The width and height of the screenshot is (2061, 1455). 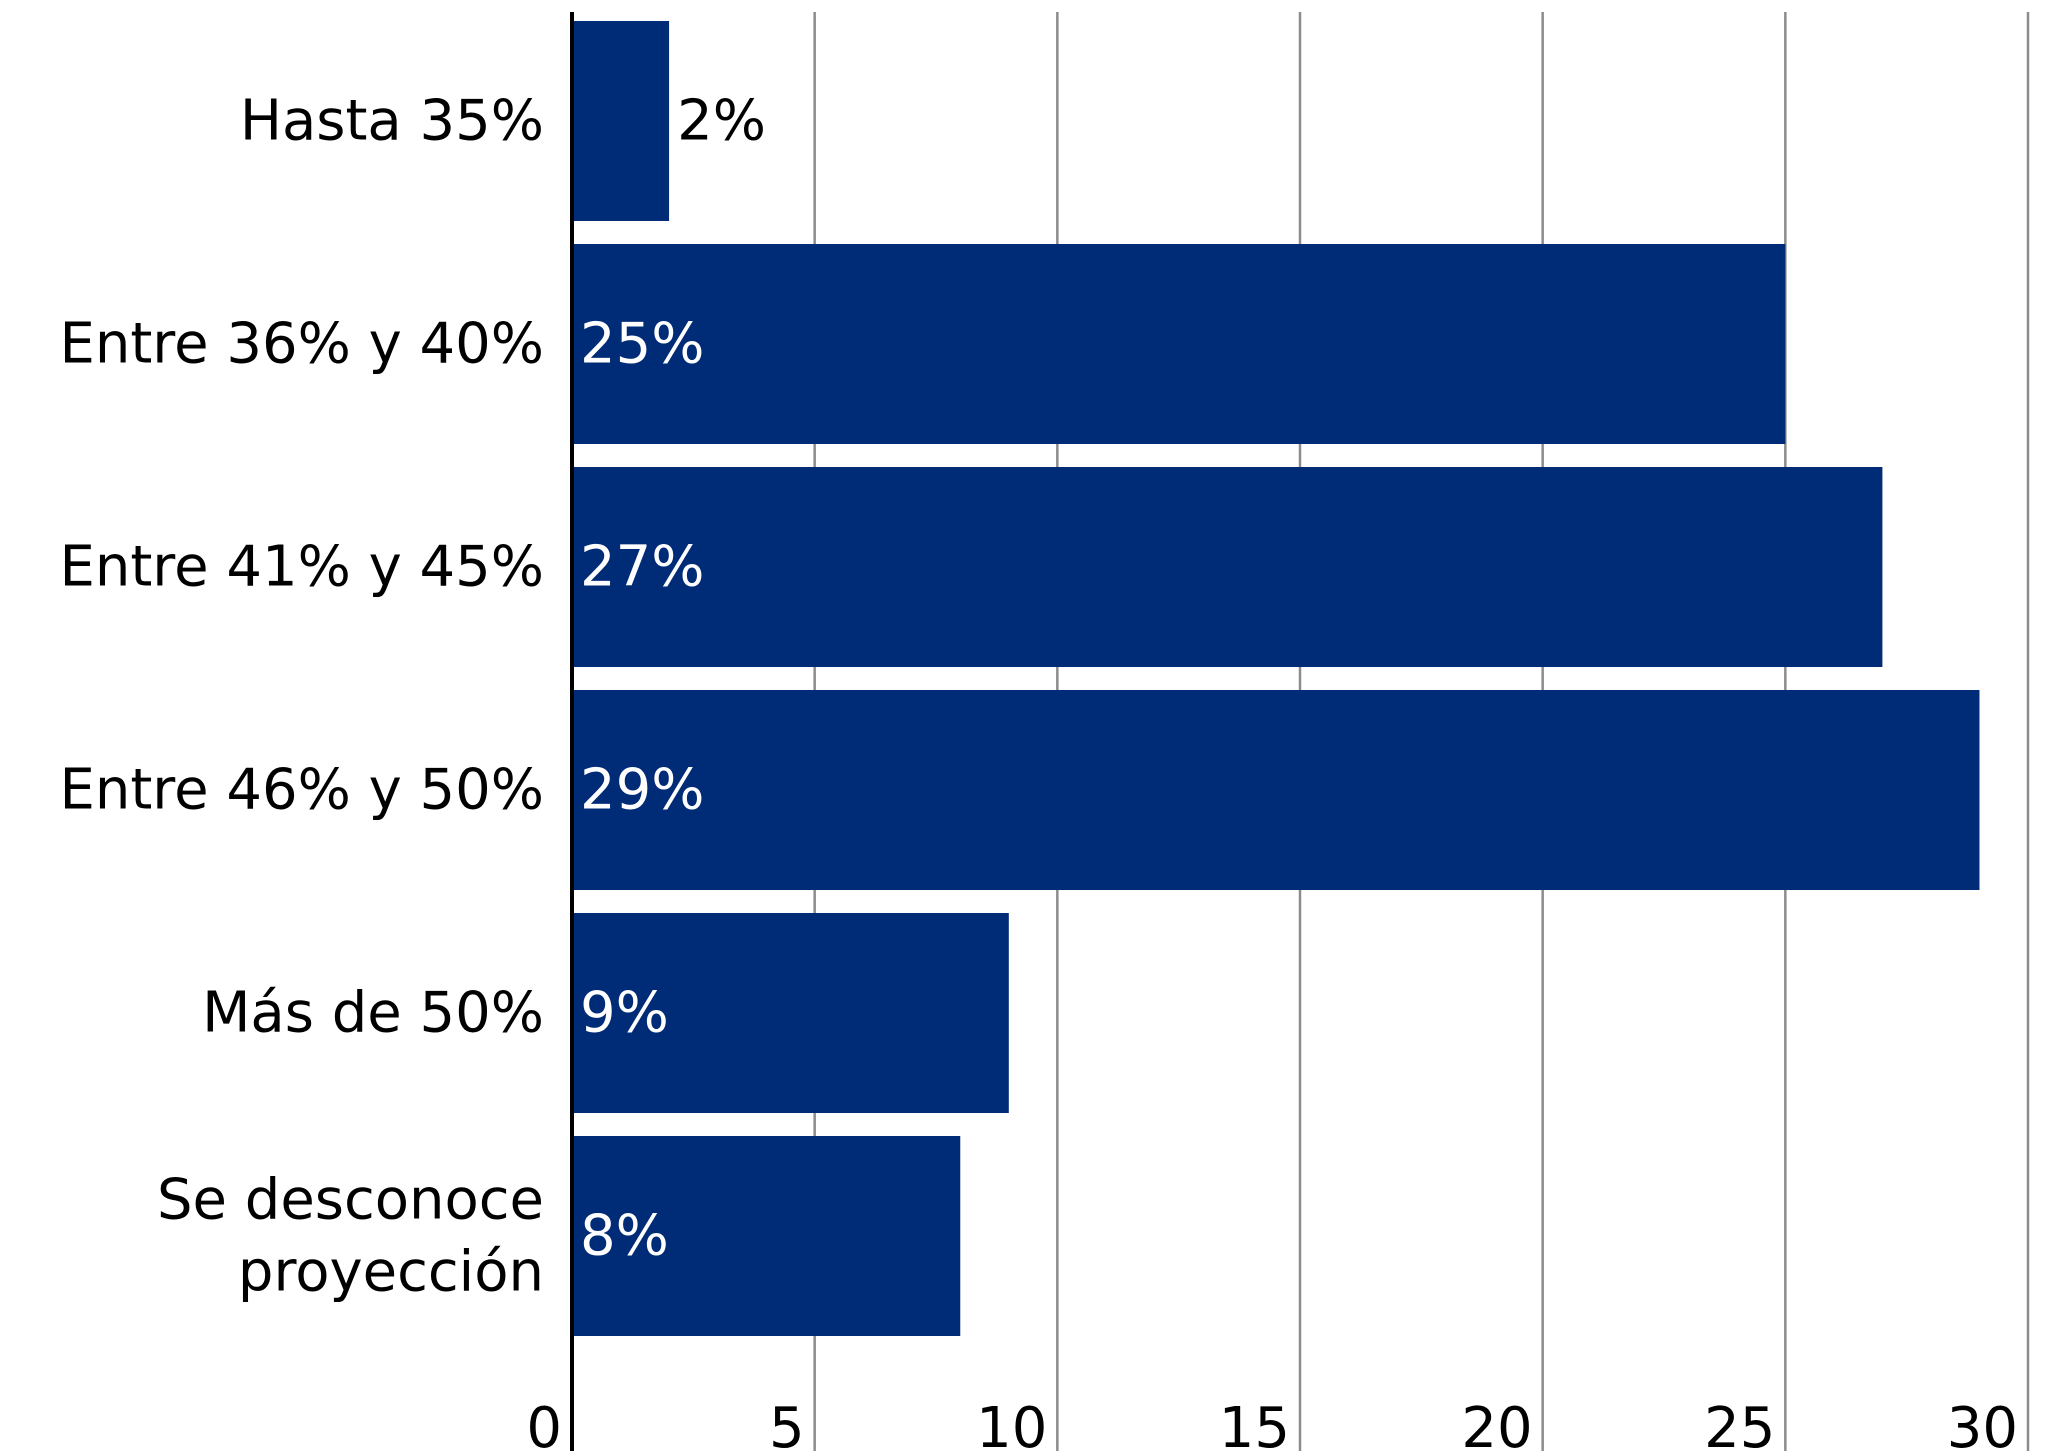 I want to click on data-label-2: 25%, so click(x=642, y=344).